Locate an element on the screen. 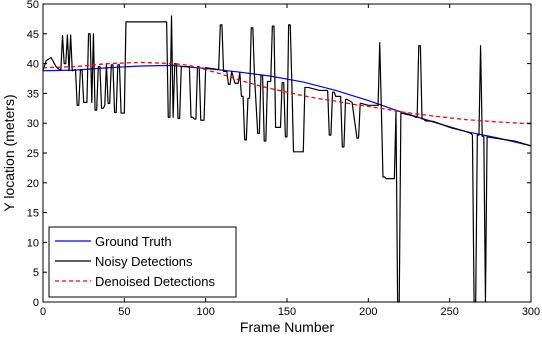 The width and height of the screenshot is (542, 341). x-tick-label: 0 is located at coordinates (43, 312).